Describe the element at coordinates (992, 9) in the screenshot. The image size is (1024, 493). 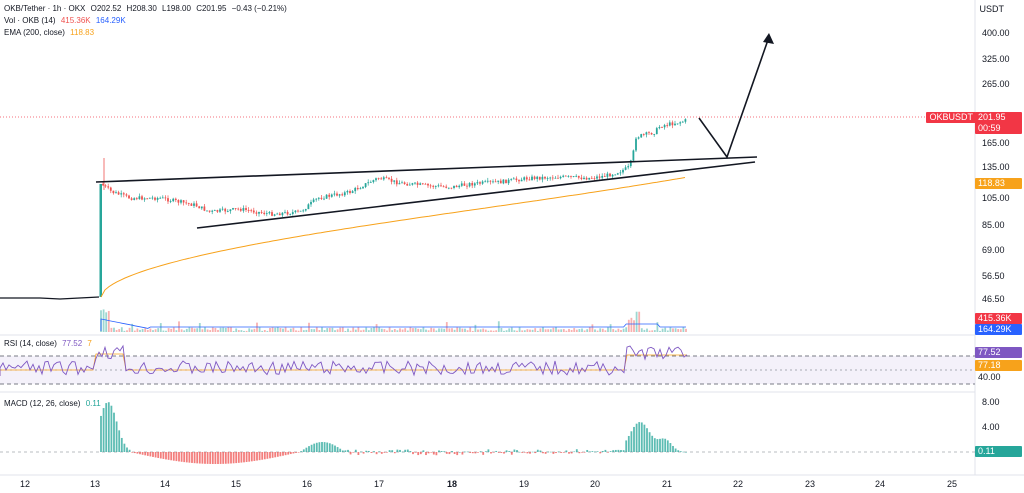
I see `currency-label: USDT` at that location.